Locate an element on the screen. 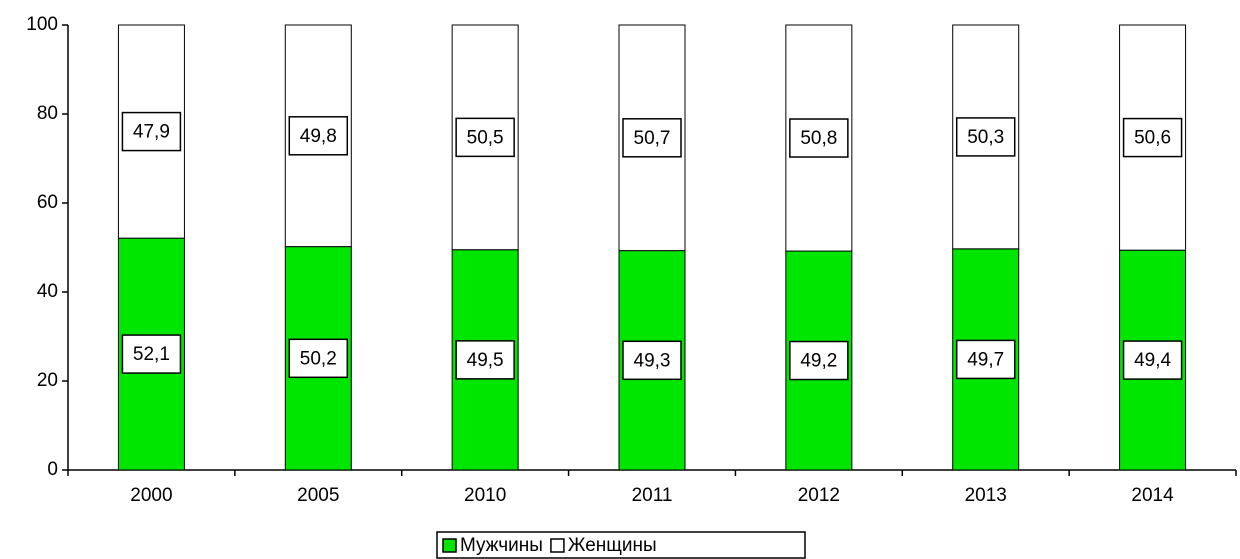 Image resolution: width=1240 pixels, height=559 pixels. data-label: 47,9 is located at coordinates (151, 132).